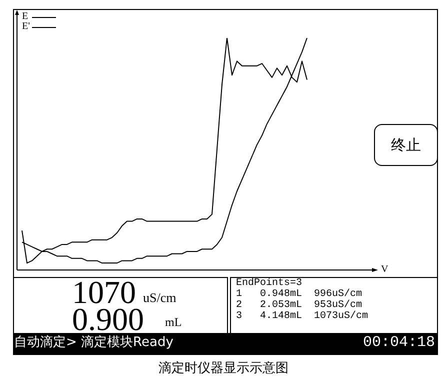 The width and height of the screenshot is (447, 381). Describe the element at coordinates (159, 298) in the screenshot. I see `text: uS/cm` at that location.